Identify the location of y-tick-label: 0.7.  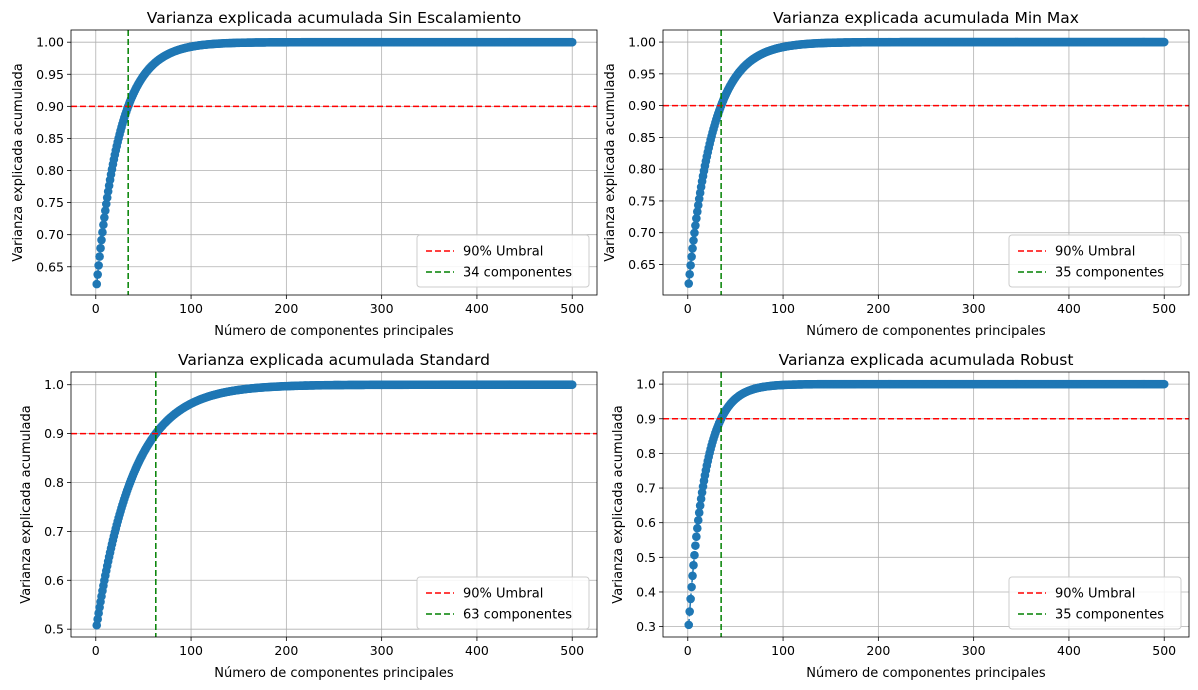
(646, 488).